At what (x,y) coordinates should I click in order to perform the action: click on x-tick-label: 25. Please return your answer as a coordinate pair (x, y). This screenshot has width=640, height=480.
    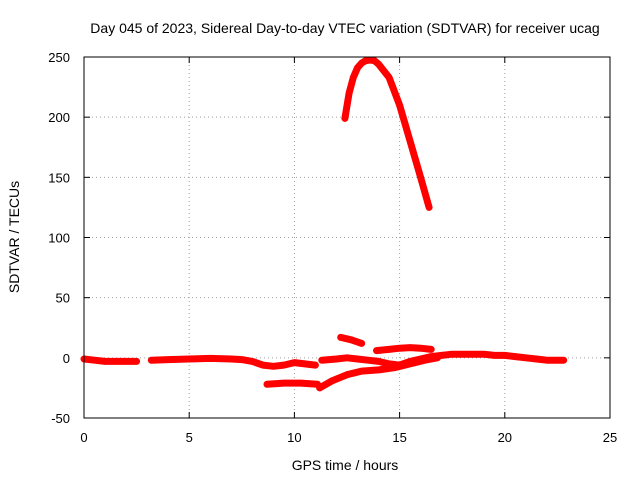
    Looking at the image, I should click on (610, 437).